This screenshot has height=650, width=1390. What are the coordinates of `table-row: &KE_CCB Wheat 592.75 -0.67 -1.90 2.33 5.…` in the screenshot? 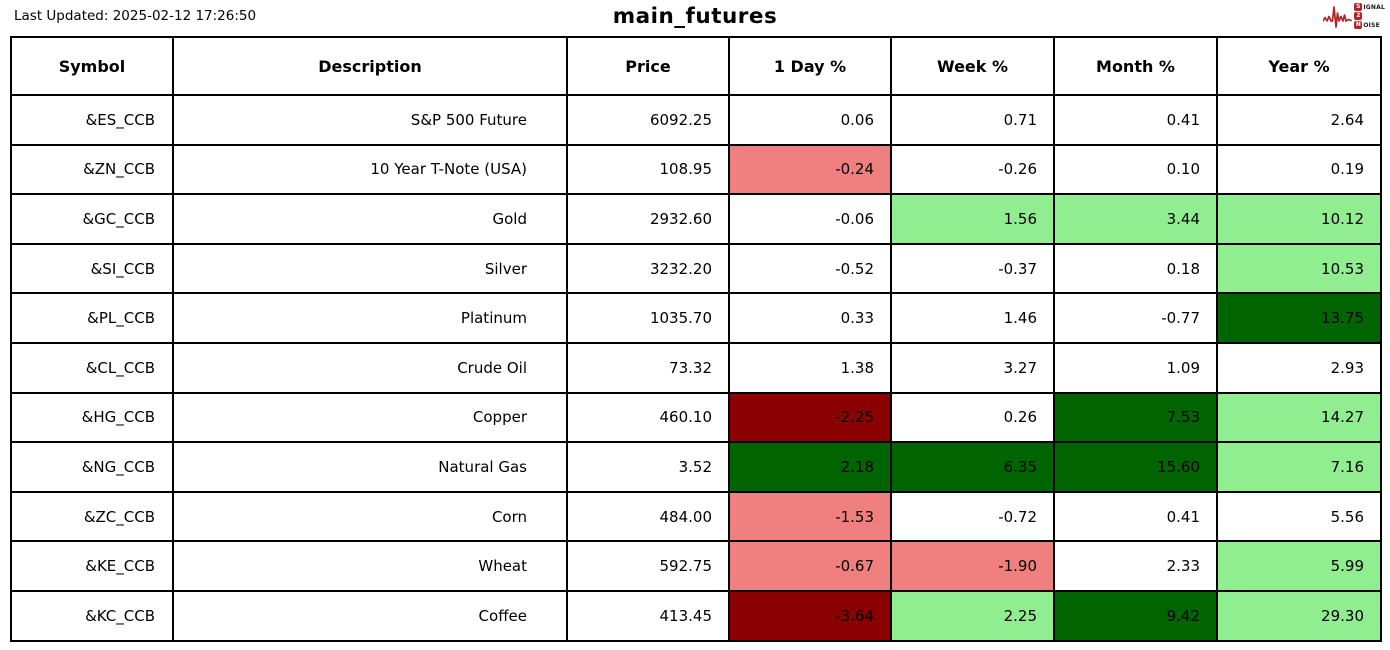 It's located at (696, 566).